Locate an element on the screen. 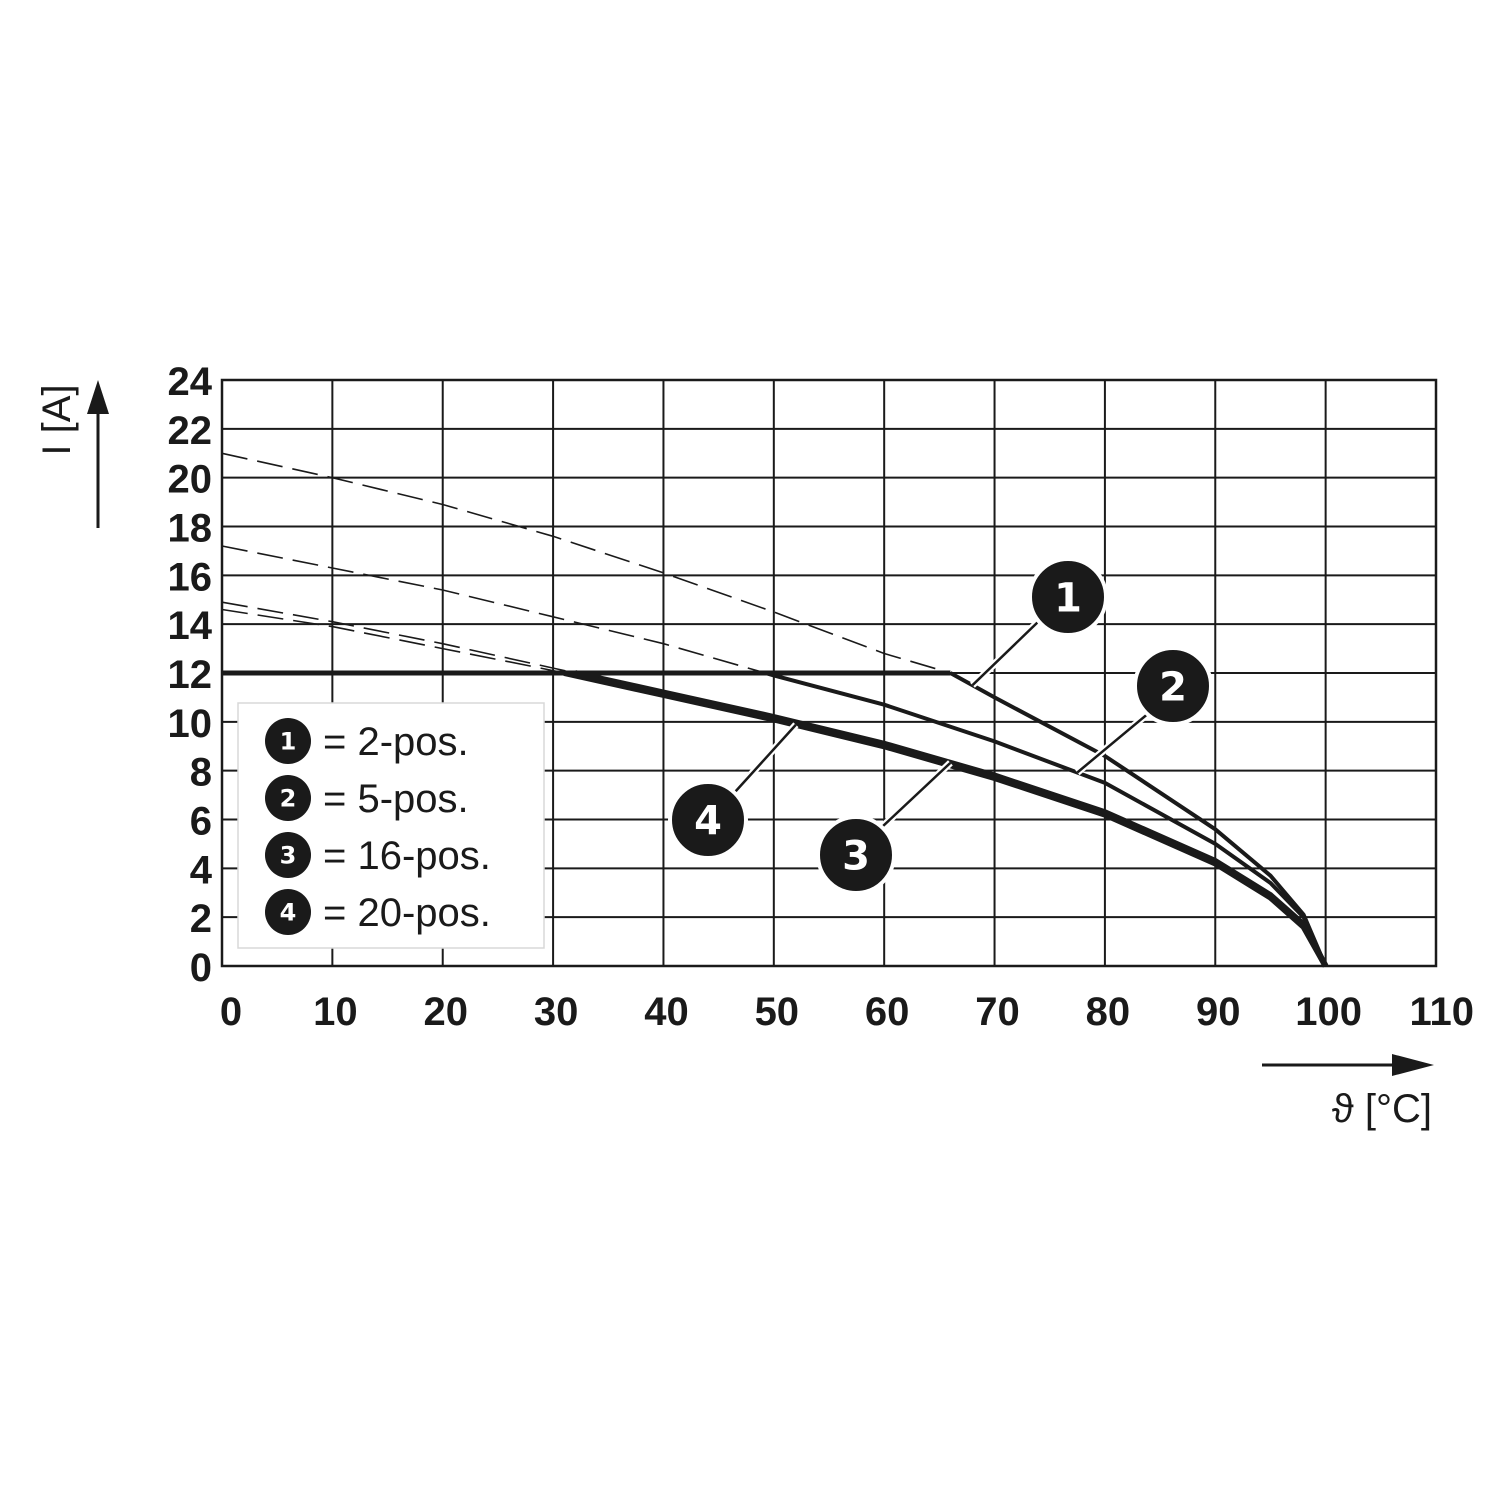 The height and width of the screenshot is (1500, 1500). y-tick-label: 14 is located at coordinates (190, 626).